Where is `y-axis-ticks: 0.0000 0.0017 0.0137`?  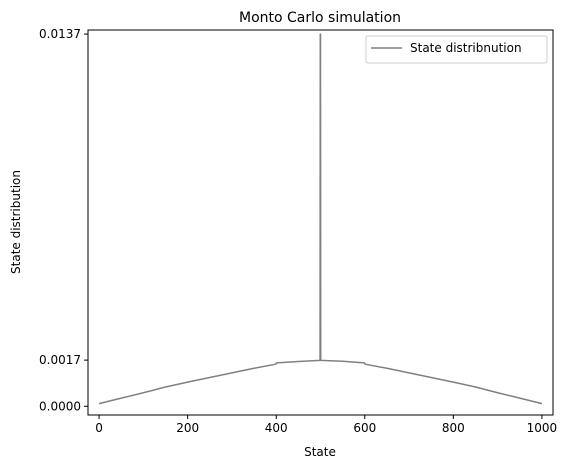
y-axis-ticks: 0.0000 0.0017 0.0137 is located at coordinates (63, 220).